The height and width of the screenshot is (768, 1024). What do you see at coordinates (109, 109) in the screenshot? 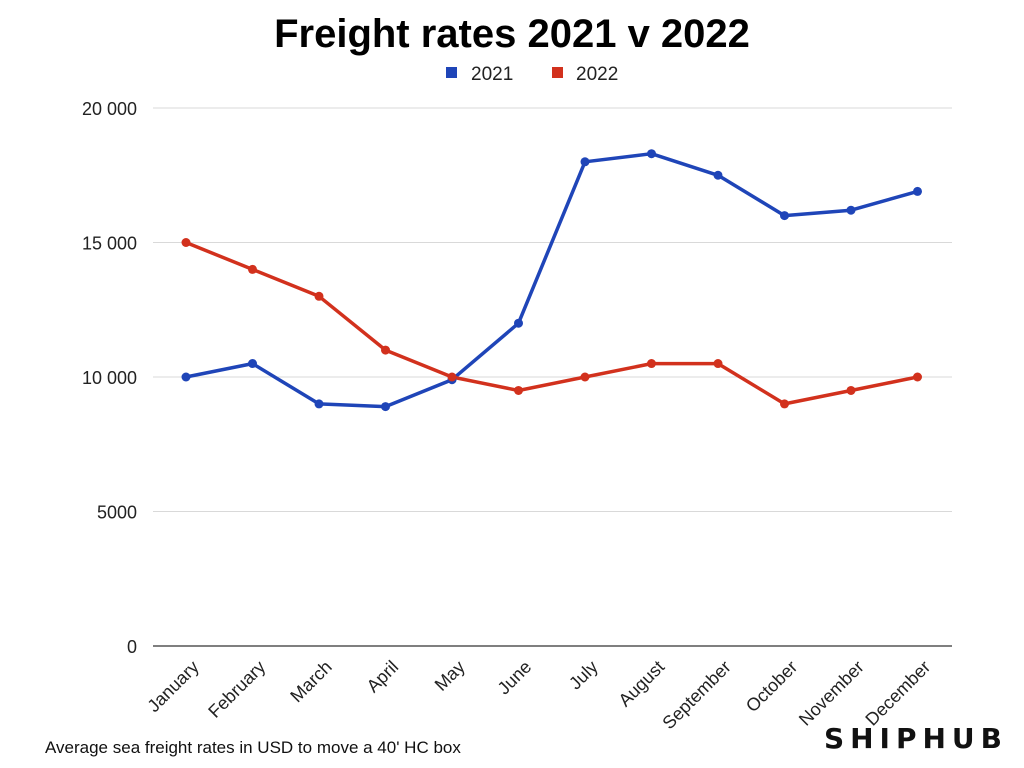
I see `y-tick-label: 20 000` at bounding box center [109, 109].